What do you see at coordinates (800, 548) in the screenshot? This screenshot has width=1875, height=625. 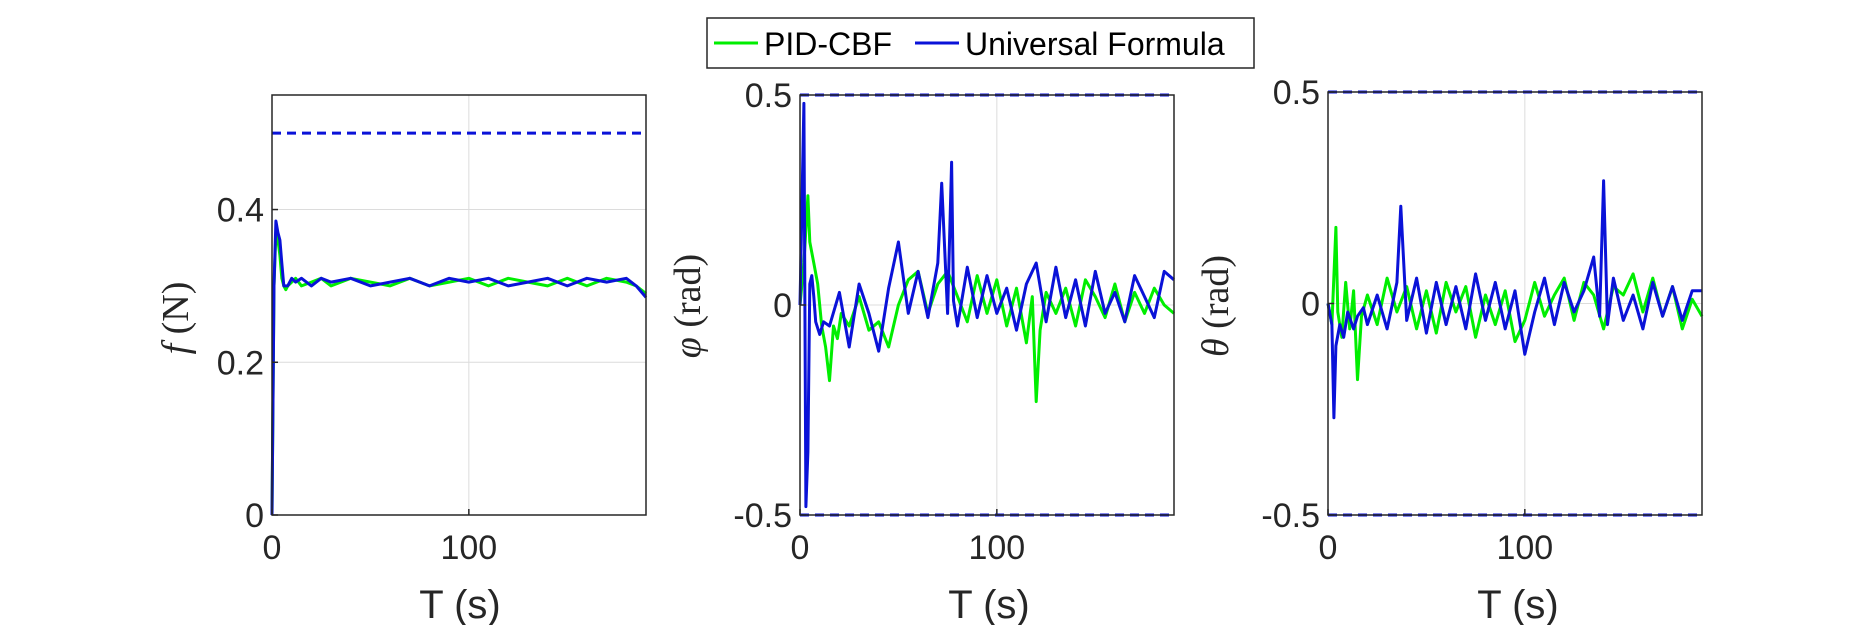 I see `subplot-phi-xtick-label-0: 0` at bounding box center [800, 548].